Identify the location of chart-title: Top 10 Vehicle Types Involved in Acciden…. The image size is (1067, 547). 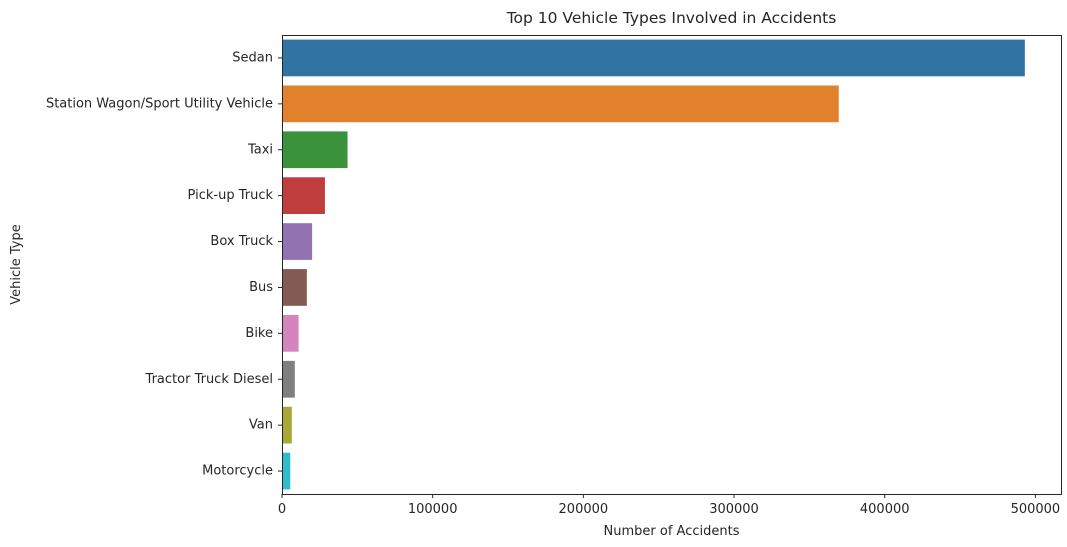
(671, 18).